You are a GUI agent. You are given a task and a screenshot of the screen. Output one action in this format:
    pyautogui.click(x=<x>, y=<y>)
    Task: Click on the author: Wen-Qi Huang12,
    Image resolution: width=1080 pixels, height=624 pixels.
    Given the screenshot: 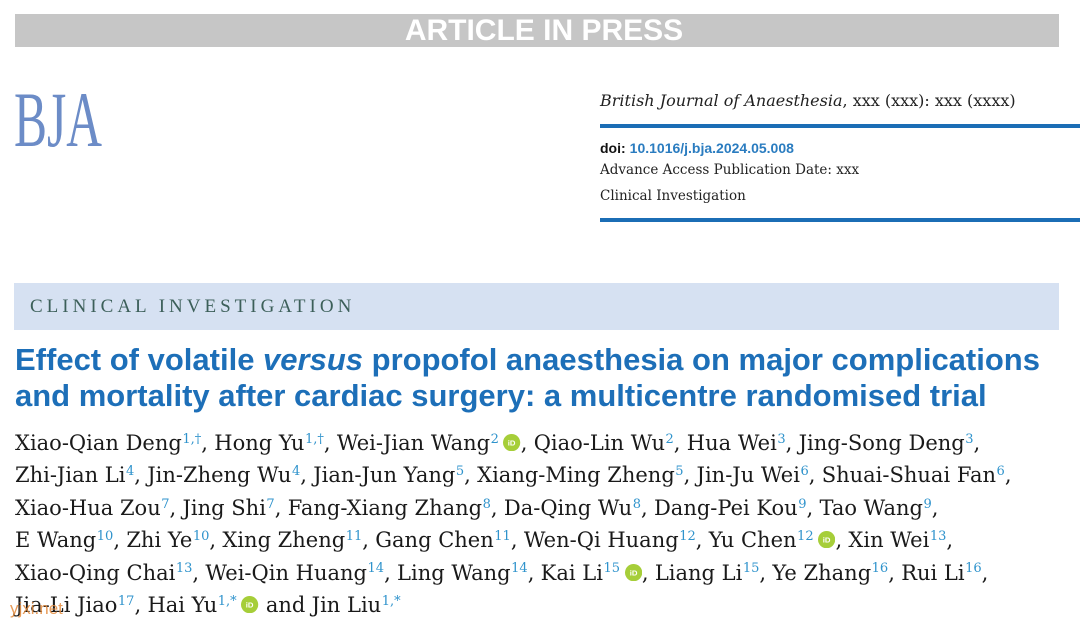 What is the action you would take?
    pyautogui.click(x=613, y=540)
    